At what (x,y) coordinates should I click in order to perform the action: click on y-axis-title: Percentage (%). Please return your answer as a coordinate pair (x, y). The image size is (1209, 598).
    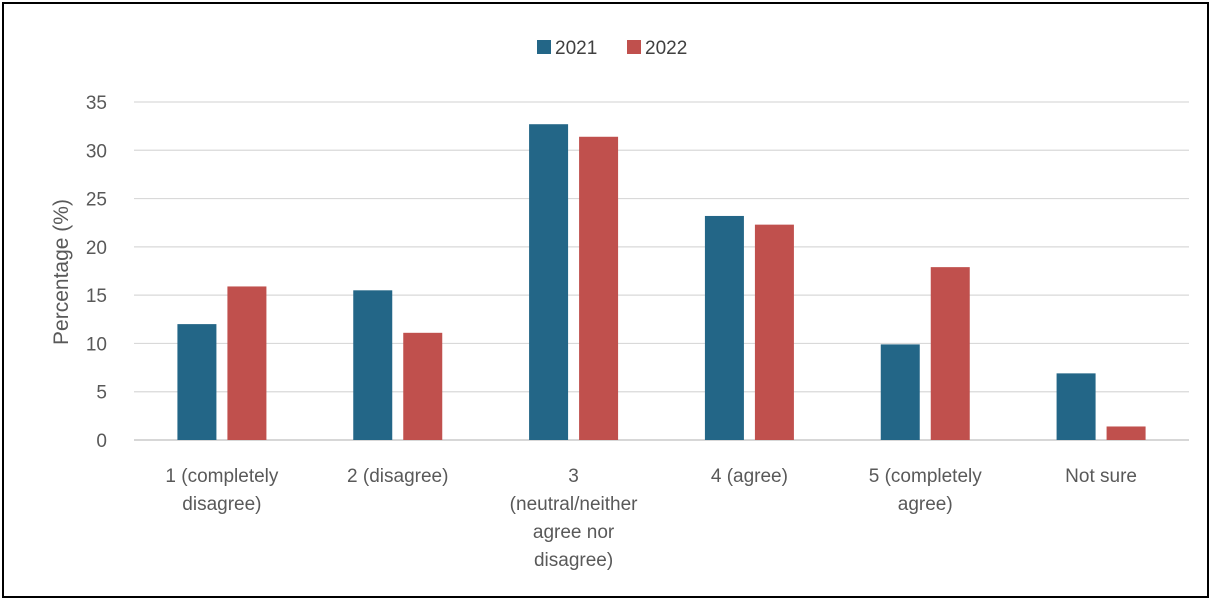
    Looking at the image, I should click on (61, 272).